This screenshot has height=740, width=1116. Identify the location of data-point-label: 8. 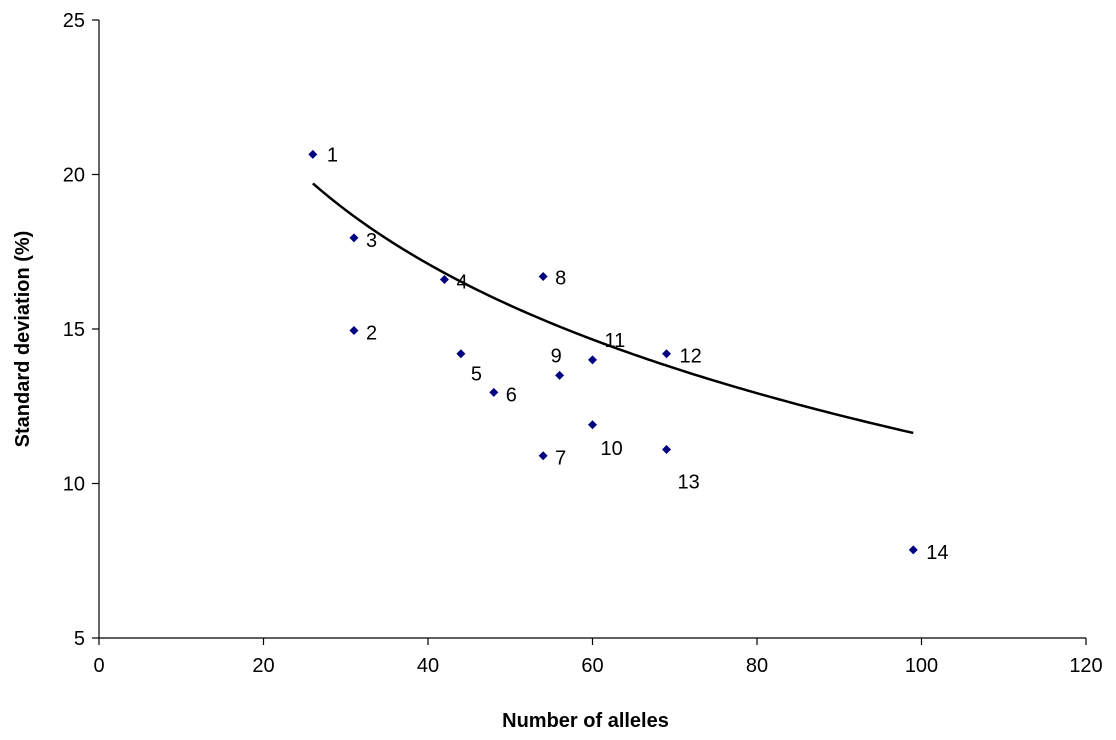
(560, 278).